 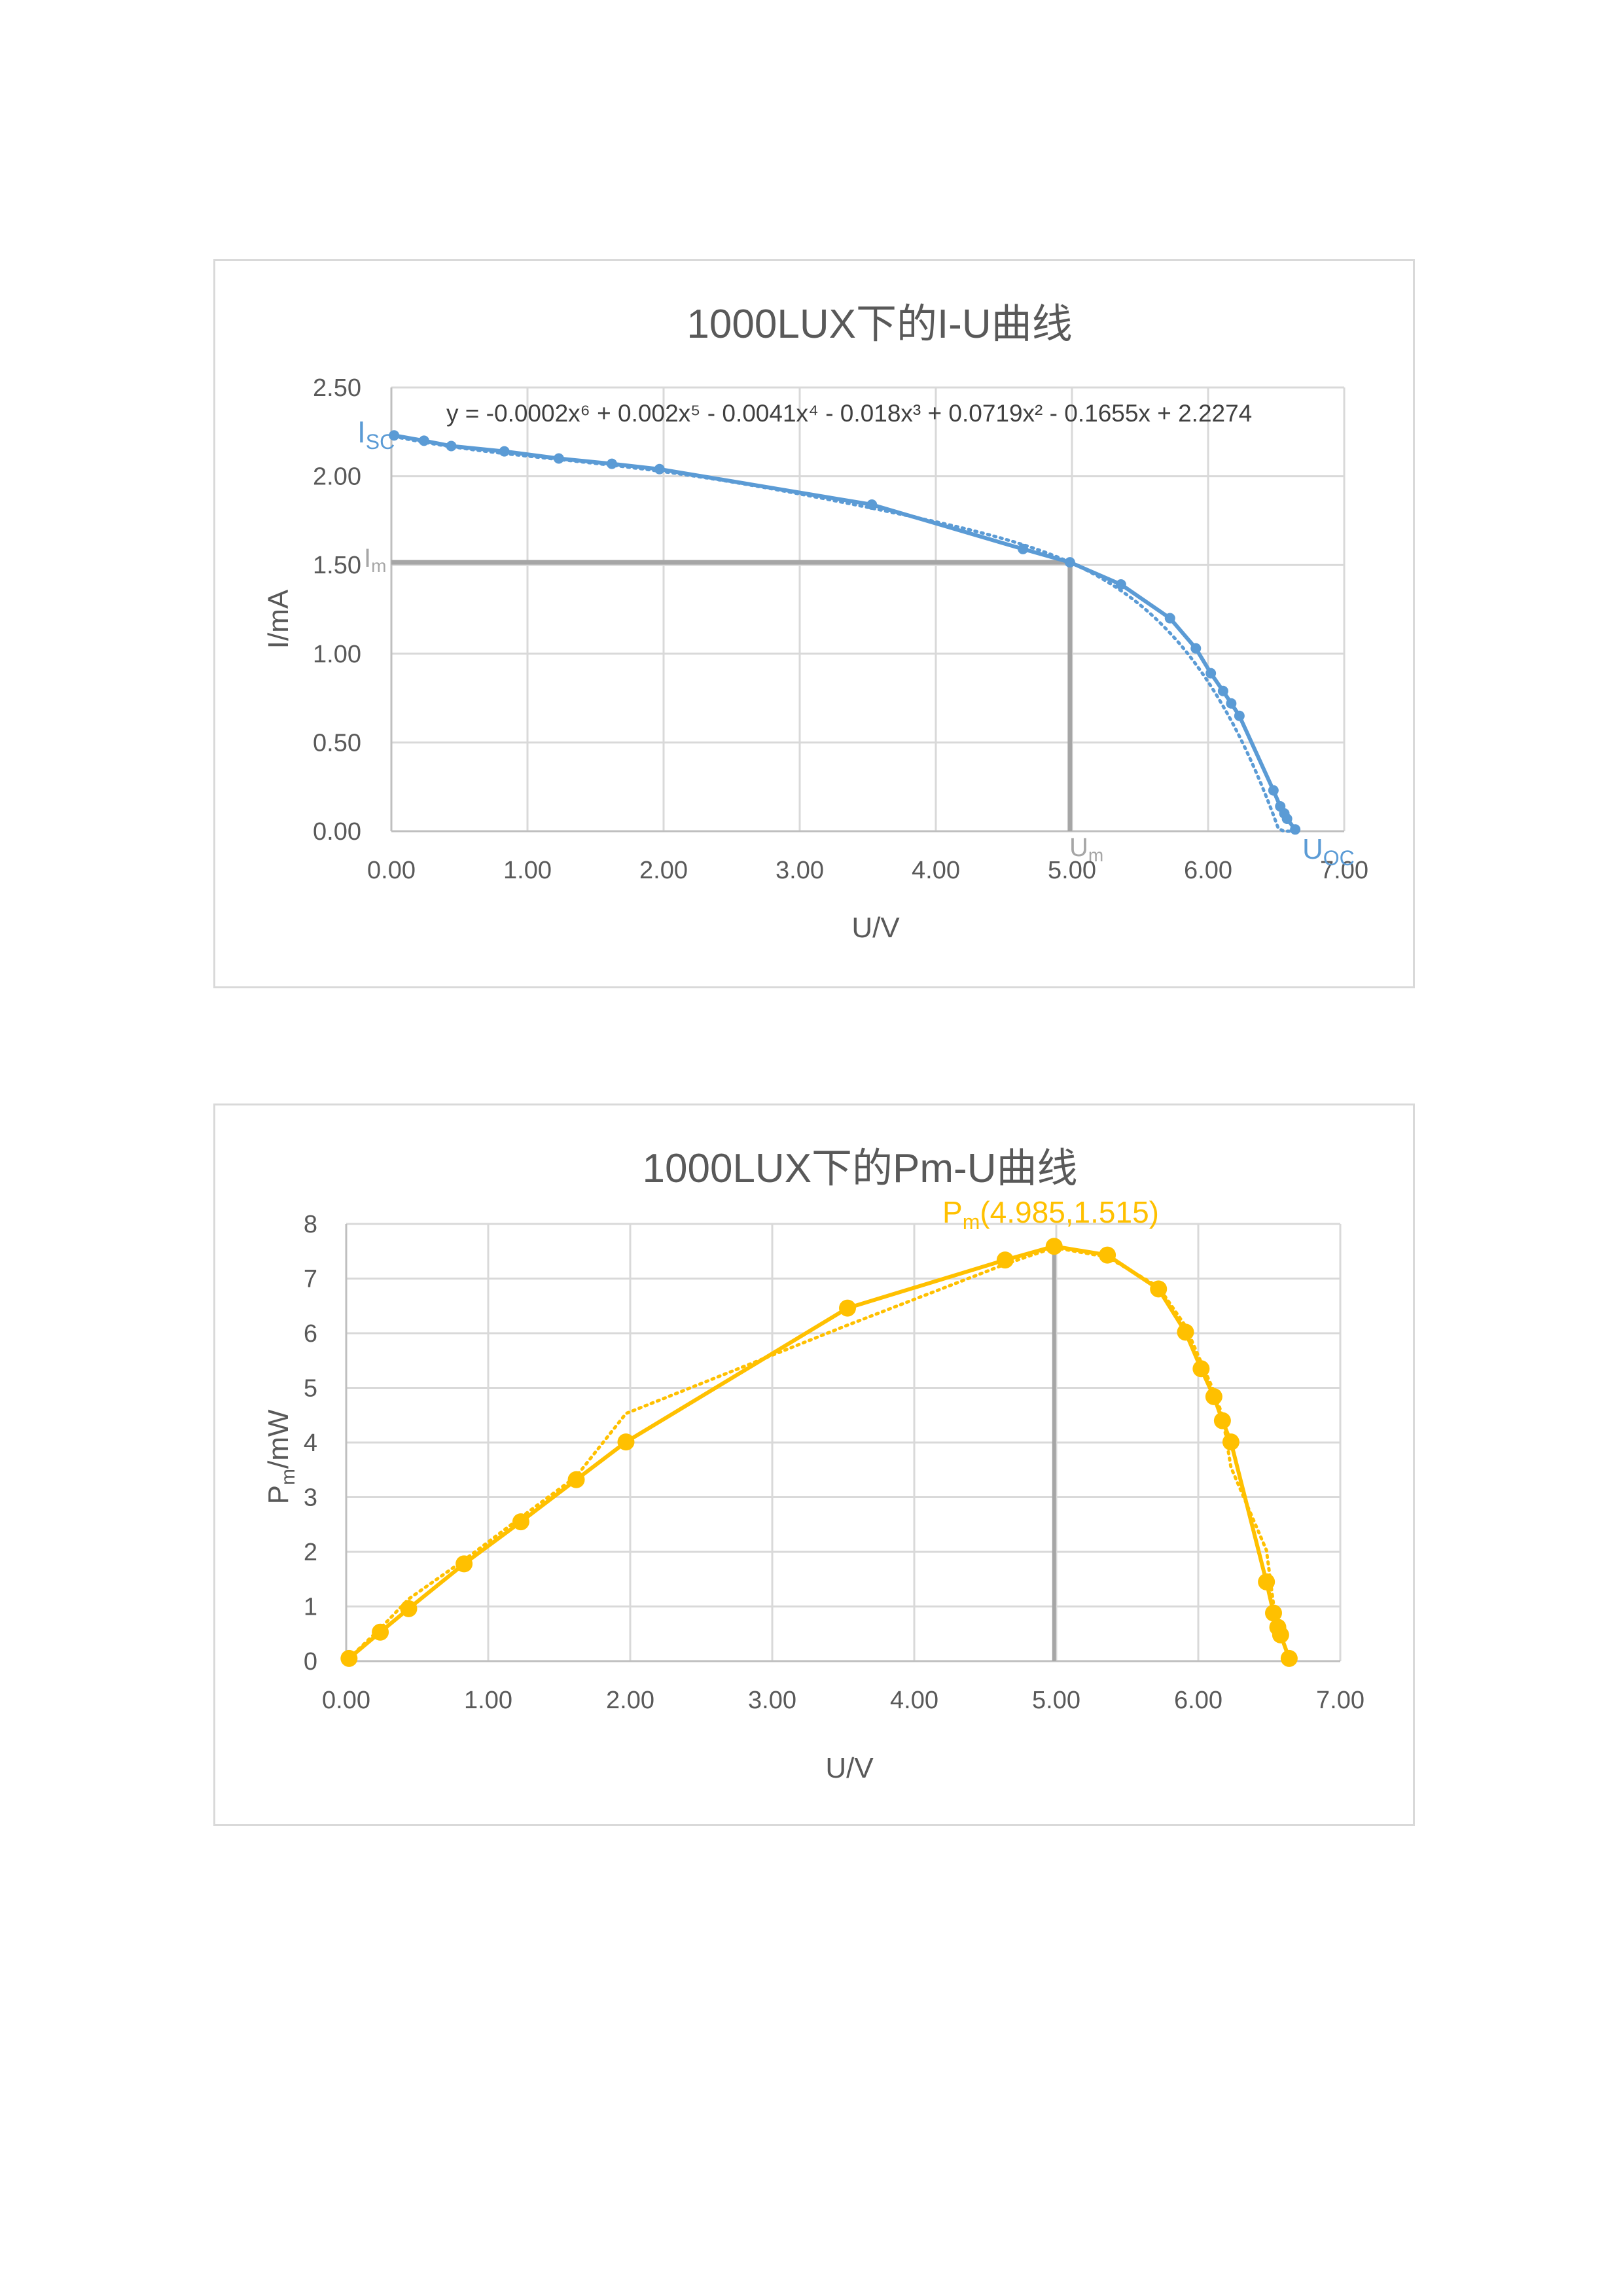 I want to click on isc-label-sub: SC, so click(x=380, y=442).